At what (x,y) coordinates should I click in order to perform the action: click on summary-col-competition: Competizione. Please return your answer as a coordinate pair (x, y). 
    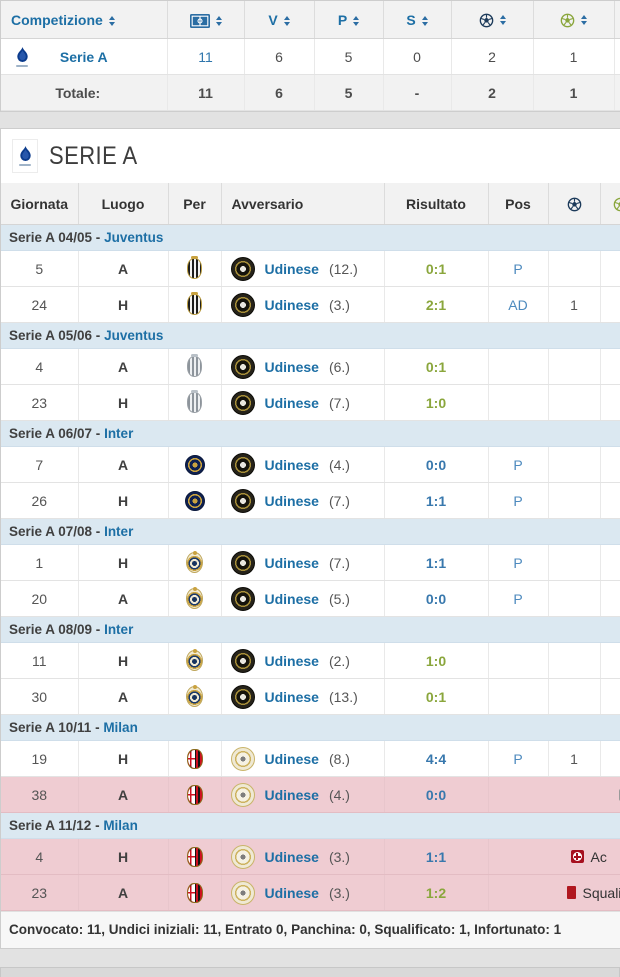
    Looking at the image, I should click on (84, 20).